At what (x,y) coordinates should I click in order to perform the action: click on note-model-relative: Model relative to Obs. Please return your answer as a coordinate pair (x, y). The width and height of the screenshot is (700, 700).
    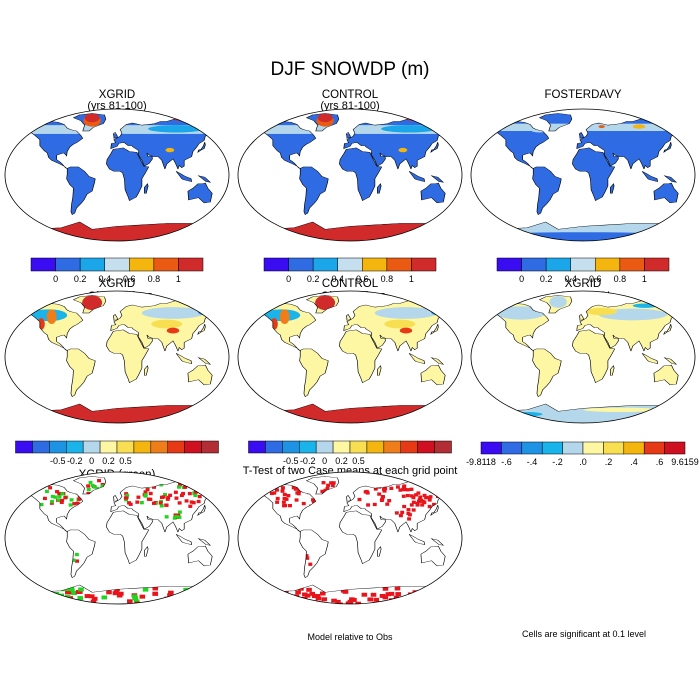
    Looking at the image, I should click on (350, 637).